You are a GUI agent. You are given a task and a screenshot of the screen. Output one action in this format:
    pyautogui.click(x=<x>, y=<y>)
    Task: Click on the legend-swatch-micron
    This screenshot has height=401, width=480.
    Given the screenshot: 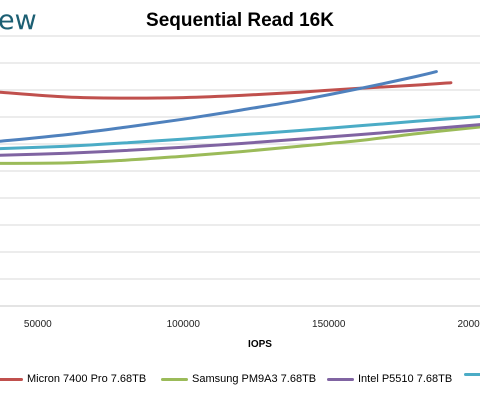 What is the action you would take?
    pyautogui.click(x=11, y=379)
    